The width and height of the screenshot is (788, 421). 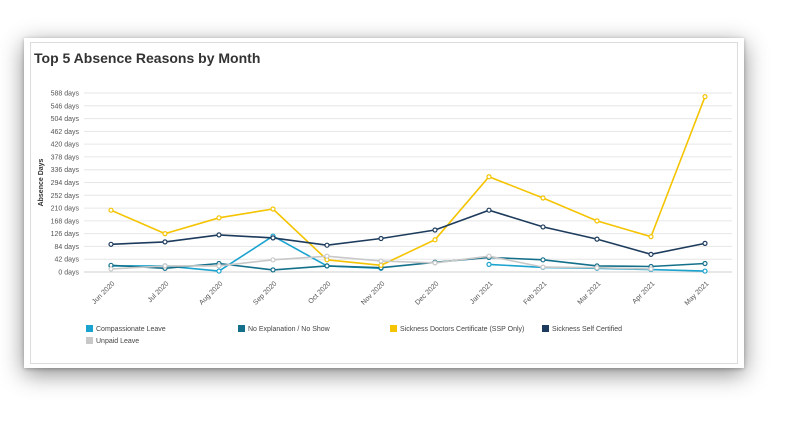 What do you see at coordinates (481, 292) in the screenshot?
I see `x-tick-label: Jan 2021` at bounding box center [481, 292].